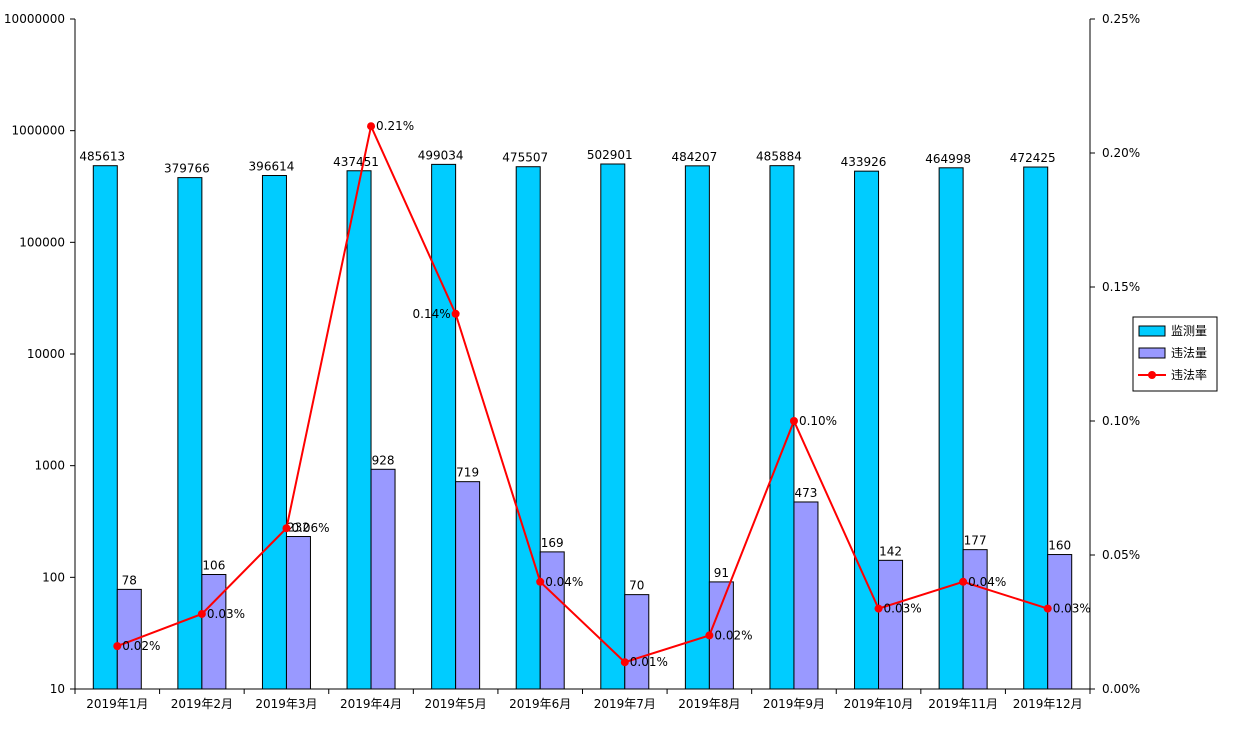 Image resolution: width=1242 pixels, height=743 pixels. I want to click on bar-data-label: 396614, so click(272, 167).